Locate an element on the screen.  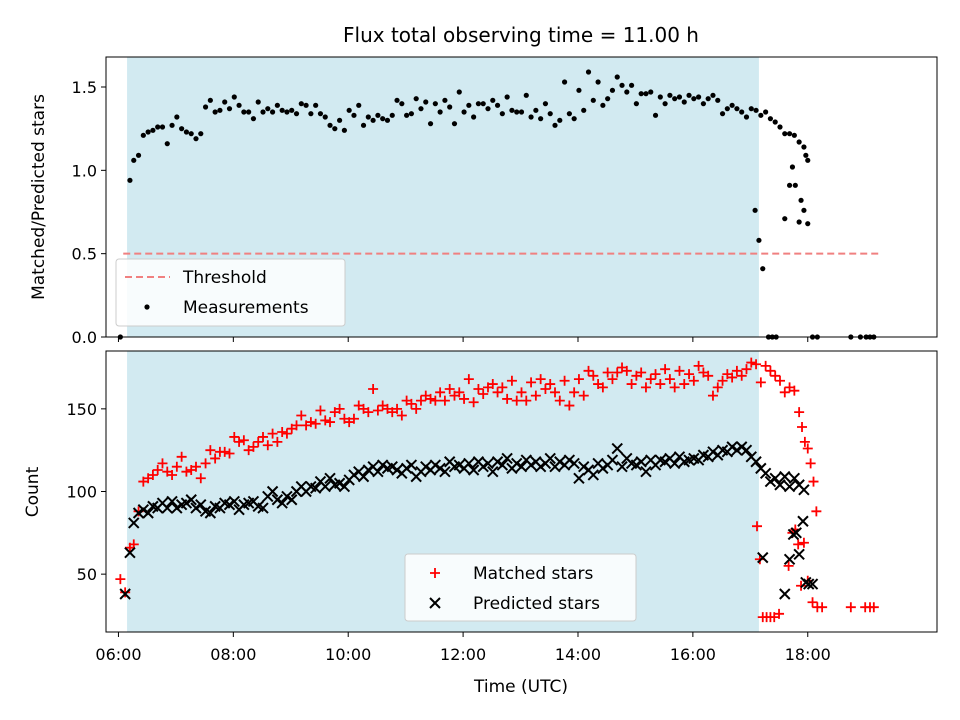
legend-measurements-label: Measurements is located at coordinates (246, 308).